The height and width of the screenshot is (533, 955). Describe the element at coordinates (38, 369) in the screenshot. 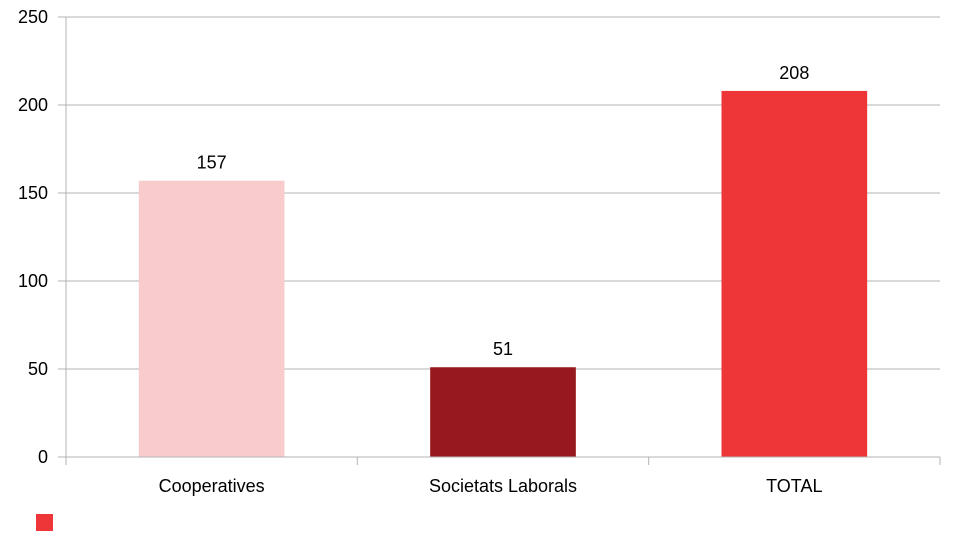

I see `y-tick-label: 50` at that location.